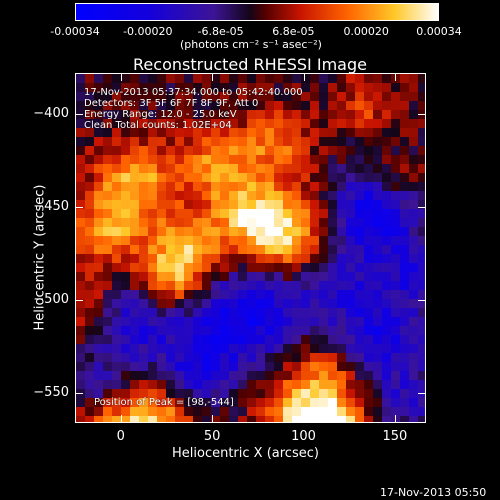  I want to click on y-tick-mark, so click(422, 394).